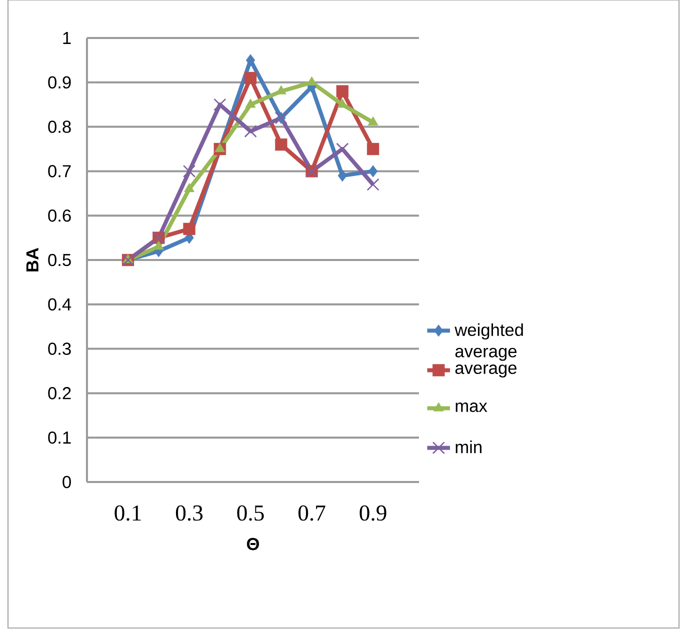  Describe the element at coordinates (486, 371) in the screenshot. I see `legend-label: average` at that location.